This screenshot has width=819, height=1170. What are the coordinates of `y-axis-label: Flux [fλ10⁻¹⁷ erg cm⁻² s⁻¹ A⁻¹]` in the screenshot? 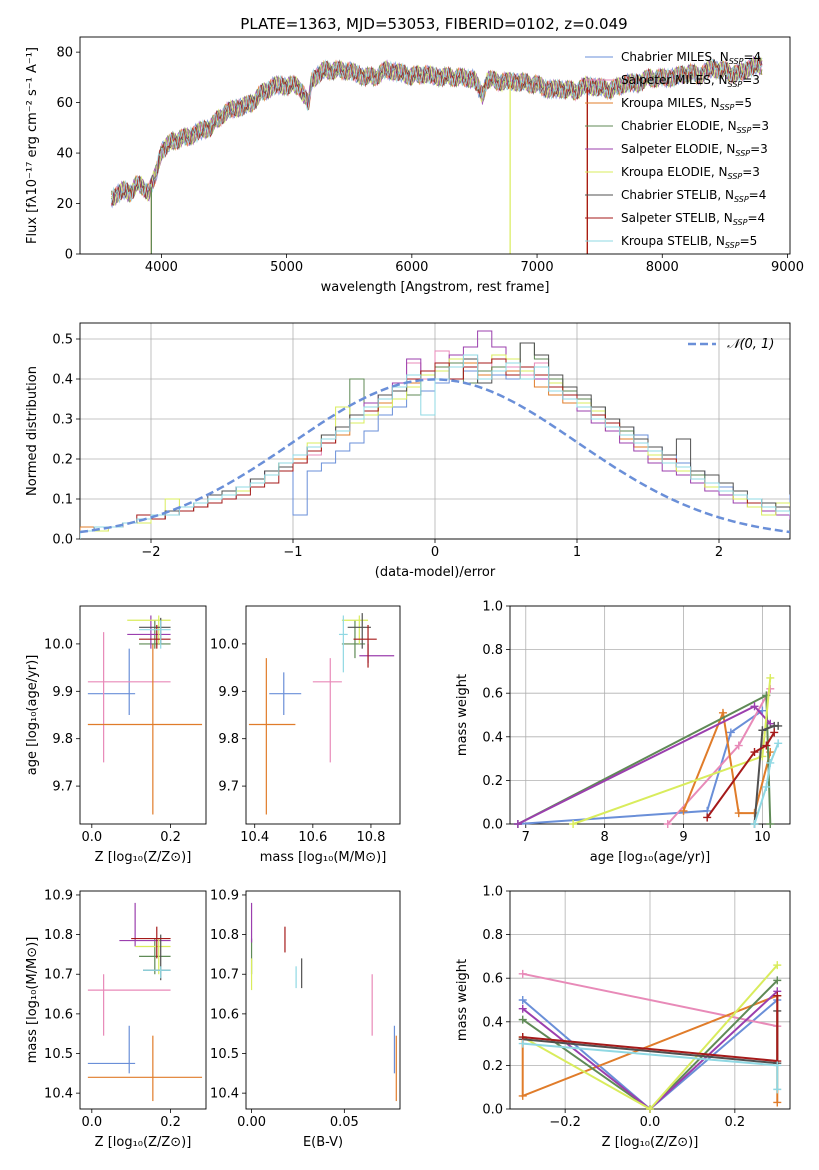 It's located at (32, 145).